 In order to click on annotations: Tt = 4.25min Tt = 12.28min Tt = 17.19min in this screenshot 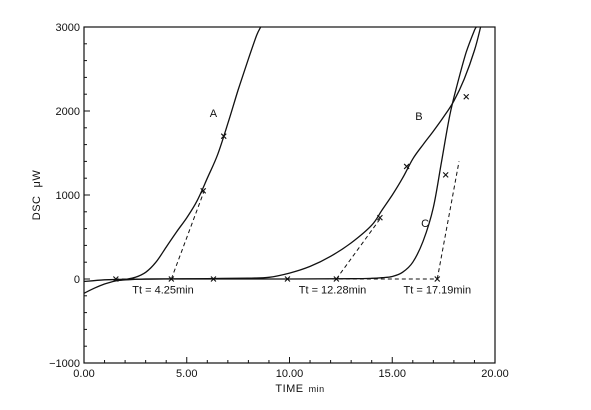, I will do `click(301, 290)`.